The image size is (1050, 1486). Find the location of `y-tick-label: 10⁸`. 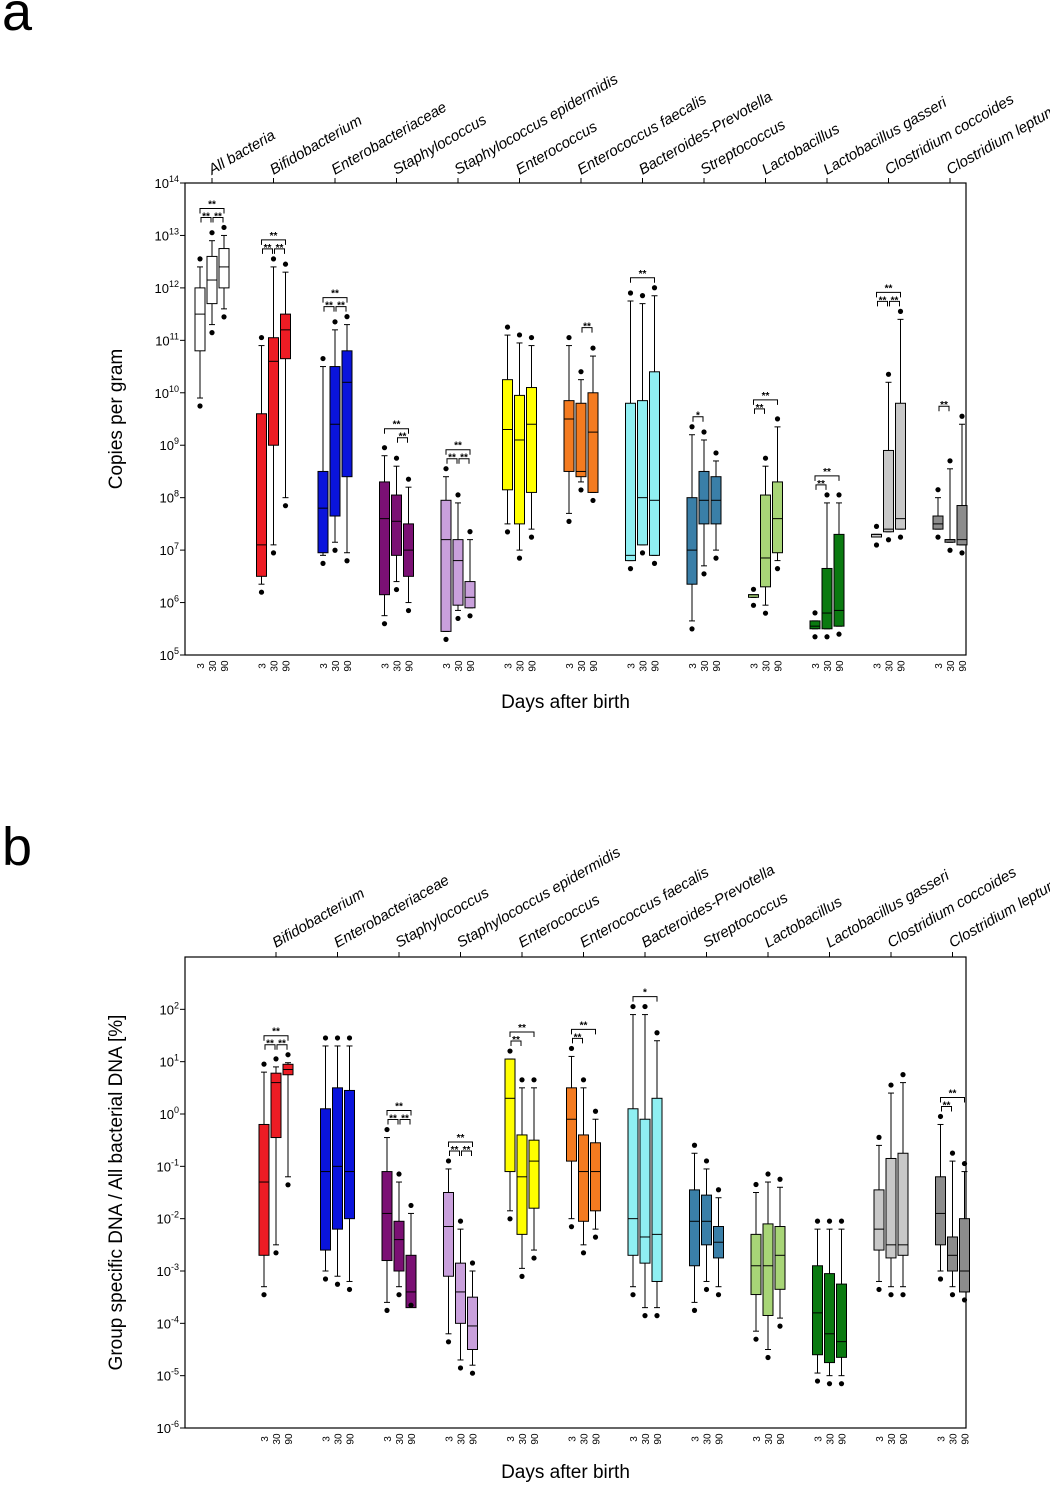

y-tick-label: 10⁸ is located at coordinates (169, 497).